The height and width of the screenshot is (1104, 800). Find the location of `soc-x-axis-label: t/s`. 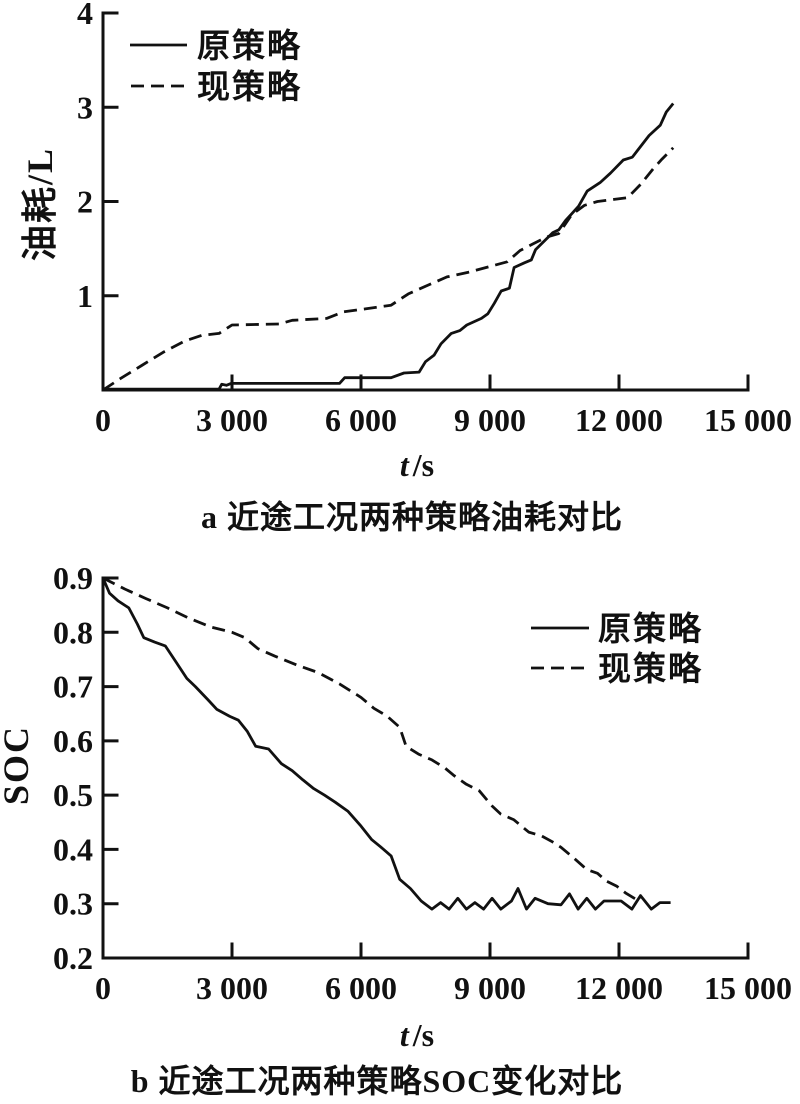

soc-x-axis-label: t/s is located at coordinates (417, 1035).